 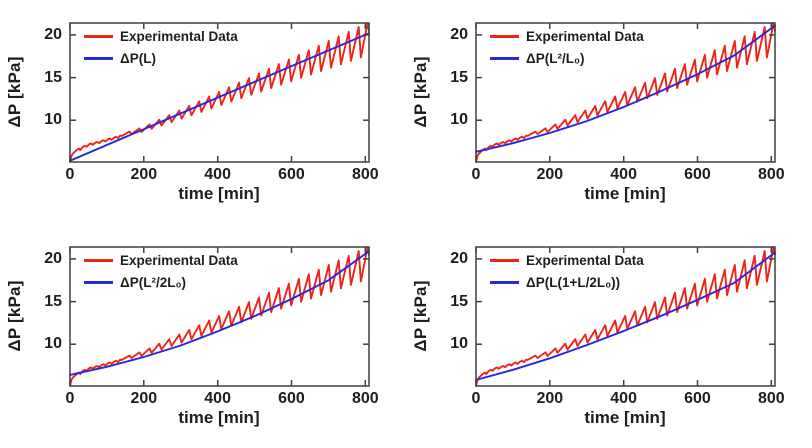 I want to click on legend: Experimental Data ΔP(L²/2L₀), so click(x=161, y=271).